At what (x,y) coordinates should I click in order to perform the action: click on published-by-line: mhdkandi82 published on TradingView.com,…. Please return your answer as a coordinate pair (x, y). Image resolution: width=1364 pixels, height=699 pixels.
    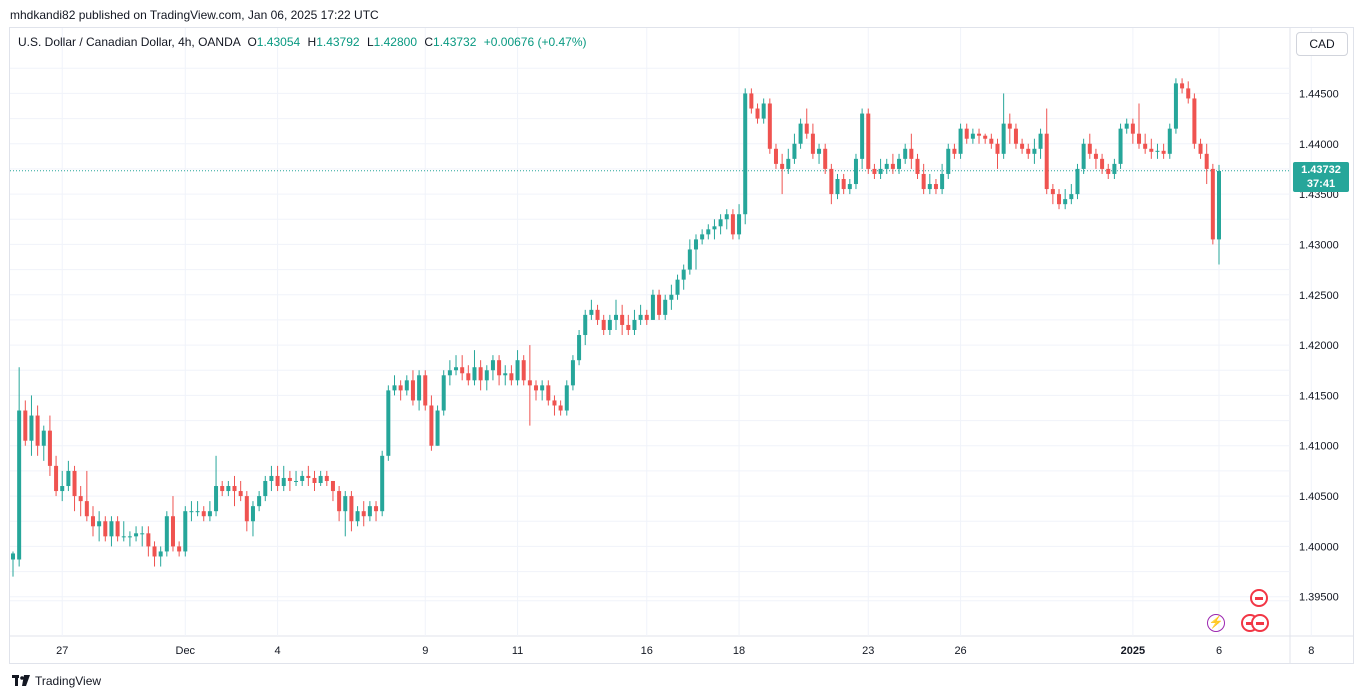
    Looking at the image, I should click on (194, 15).